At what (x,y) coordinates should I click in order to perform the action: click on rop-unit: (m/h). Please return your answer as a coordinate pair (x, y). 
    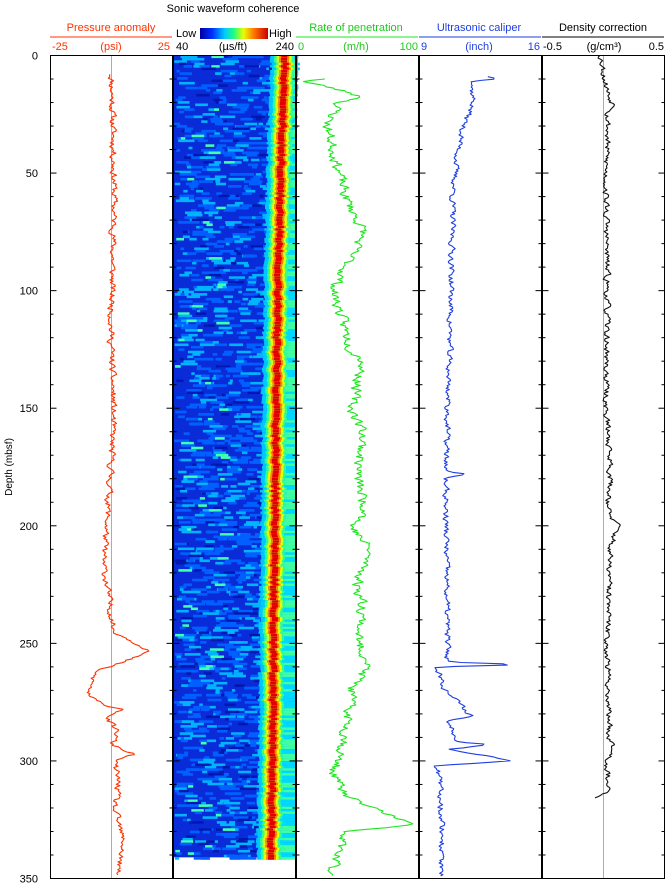
    Looking at the image, I should click on (356, 47).